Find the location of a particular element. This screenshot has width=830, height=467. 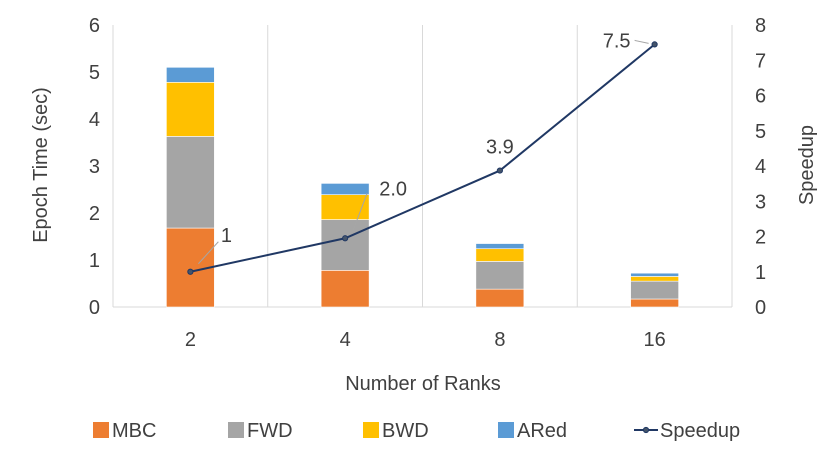

legend-swatch-ared is located at coordinates (506, 430).